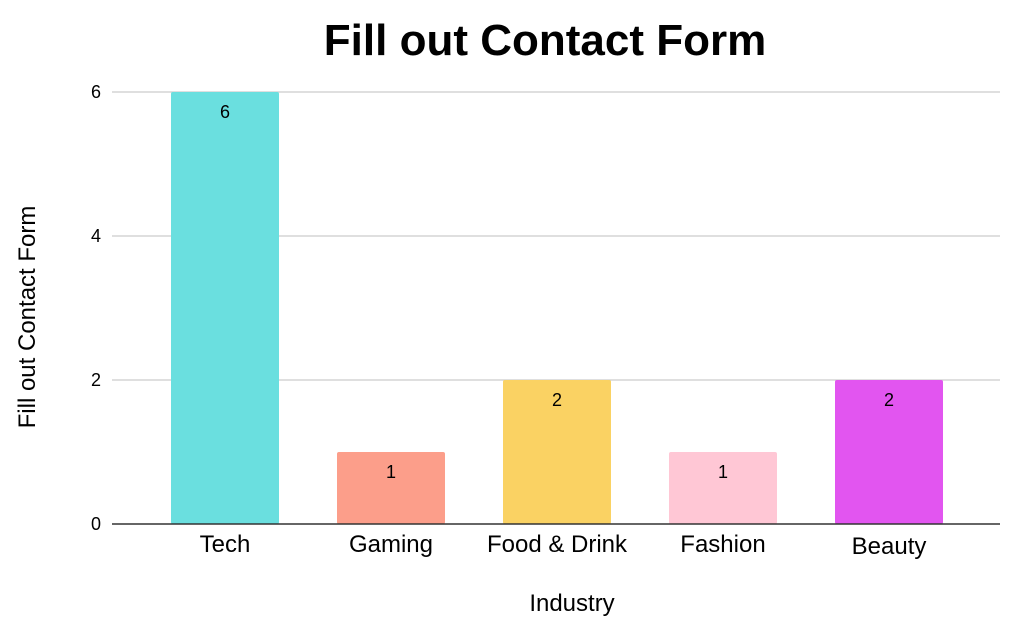 This screenshot has height=626, width=1024. What do you see at coordinates (889, 452) in the screenshot?
I see `bar-beauty` at bounding box center [889, 452].